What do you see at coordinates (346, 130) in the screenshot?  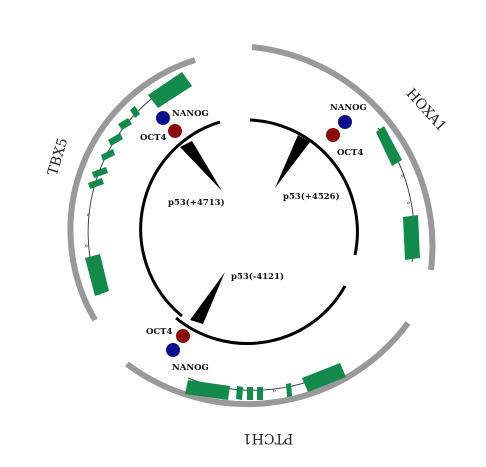 I see `factor-group-right: NANOG OCT4` at bounding box center [346, 130].